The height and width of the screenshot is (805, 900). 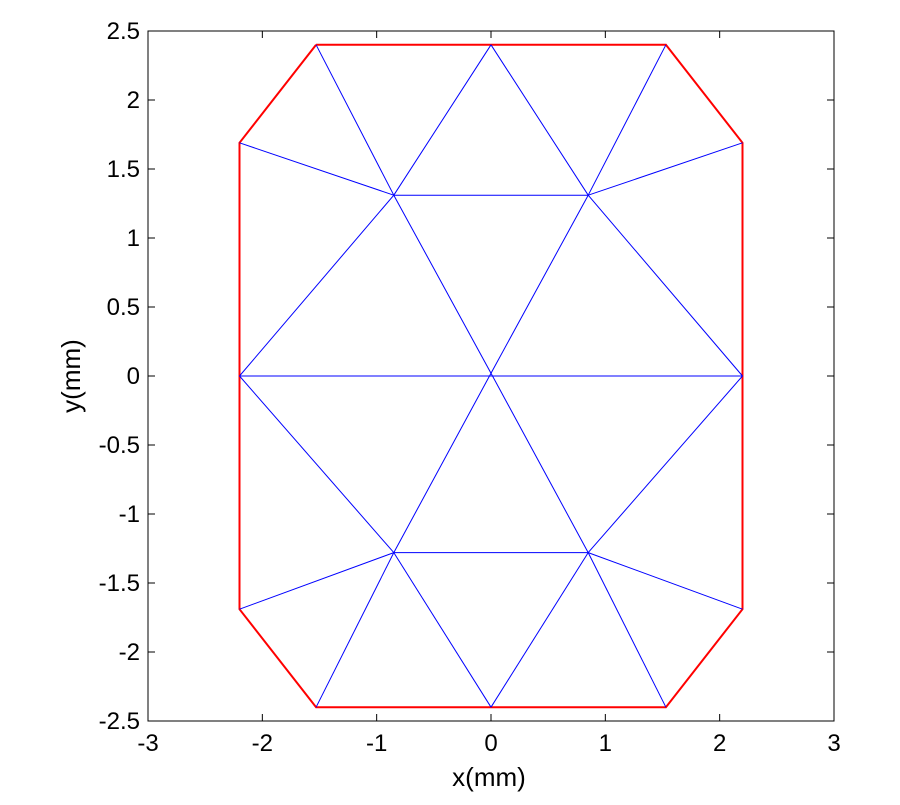 What do you see at coordinates (123, 169) in the screenshot?
I see `y-tick-label: 1.5` at bounding box center [123, 169].